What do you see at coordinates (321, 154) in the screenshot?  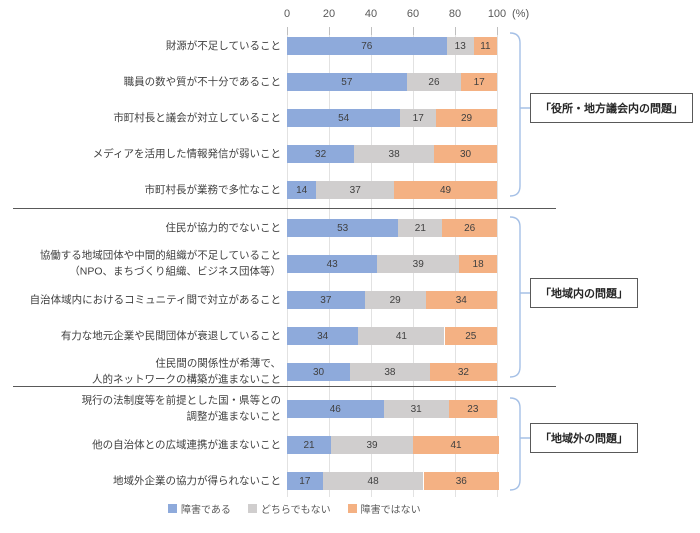 I see `value-label: 32` at bounding box center [321, 154].